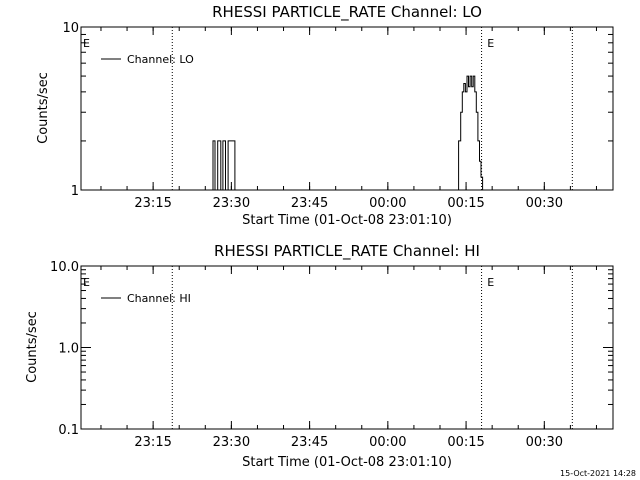 The height and width of the screenshot is (480, 640). I want to click on panel-hi-legend: Channel: HI, so click(146, 298).